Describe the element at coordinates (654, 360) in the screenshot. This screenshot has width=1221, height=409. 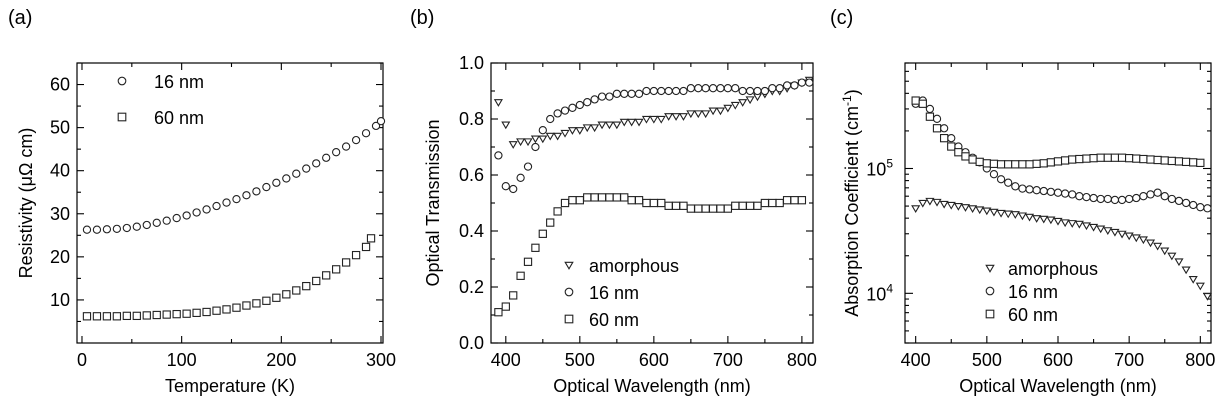
I see `x-tick-label: 600` at that location.